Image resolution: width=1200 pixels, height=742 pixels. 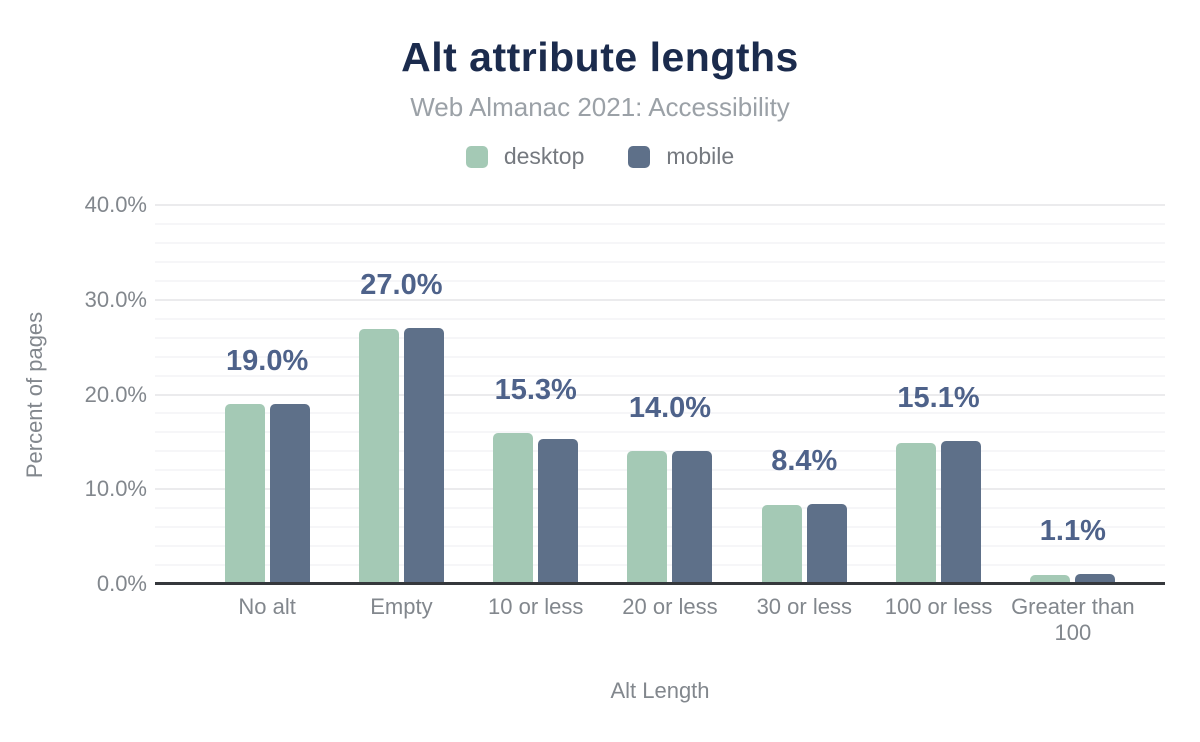 What do you see at coordinates (600, 57) in the screenshot?
I see `chart-title: Alt attribute lengths` at bounding box center [600, 57].